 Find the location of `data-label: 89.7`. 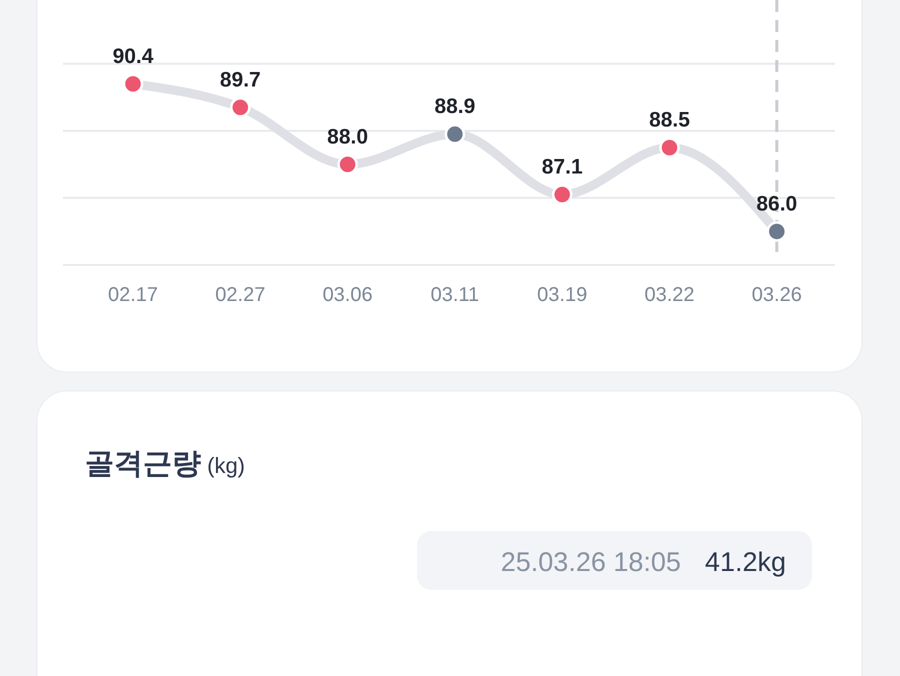

data-label: 89.7 is located at coordinates (240, 80).